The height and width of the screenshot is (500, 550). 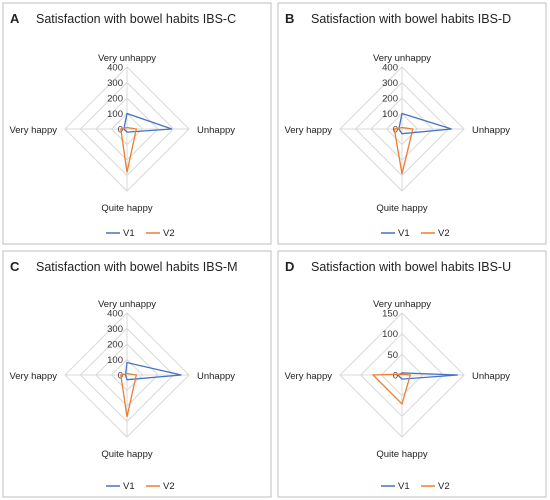 I want to click on panel-letter: A, so click(x=15, y=18).